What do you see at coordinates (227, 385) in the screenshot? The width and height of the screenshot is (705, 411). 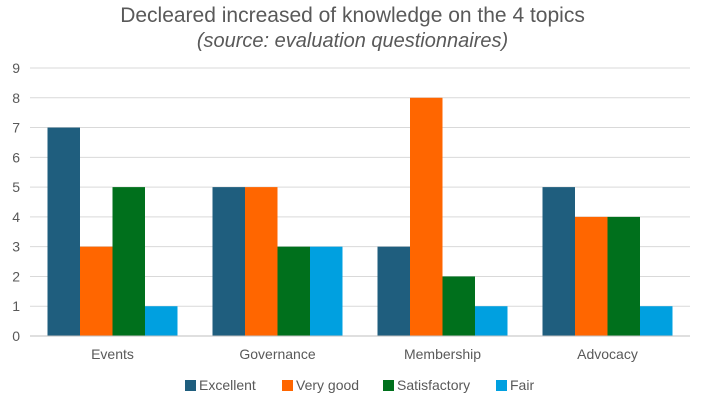 I see `legend-label: Excellent` at bounding box center [227, 385].